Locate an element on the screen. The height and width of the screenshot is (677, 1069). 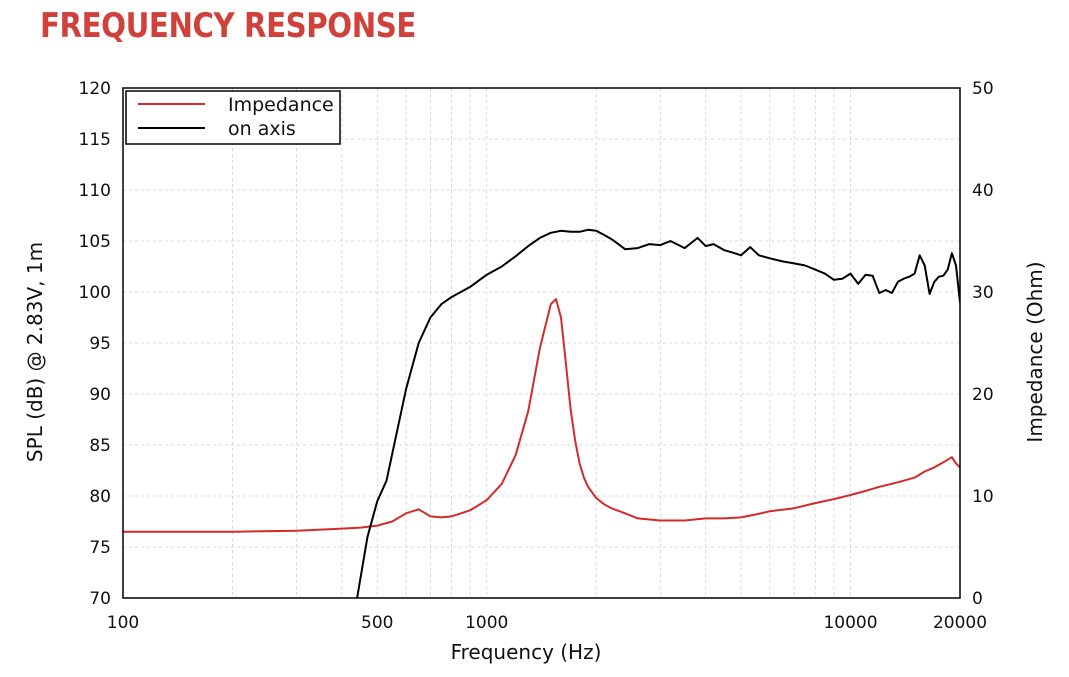
x-tick-label: 20000 is located at coordinates (960, 623).